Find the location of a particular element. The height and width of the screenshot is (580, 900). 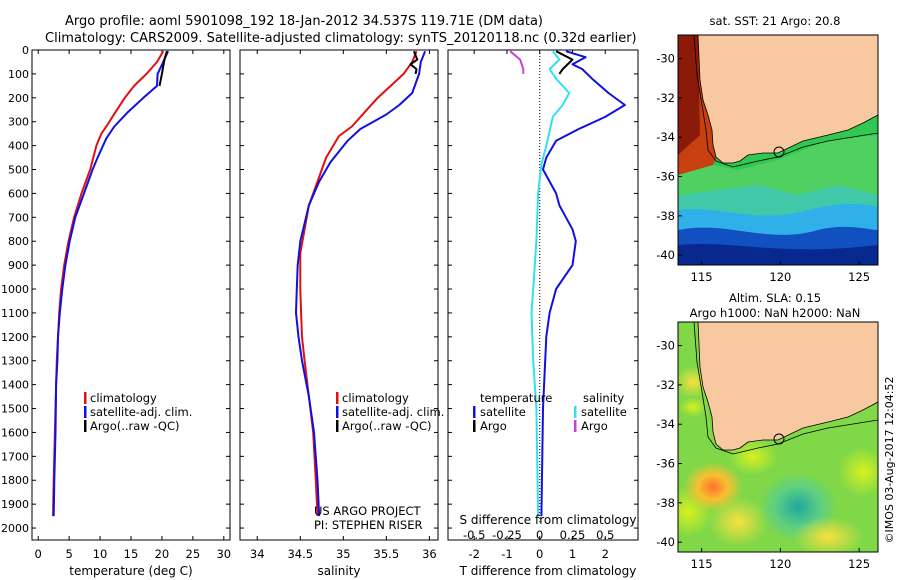

legend-label-s-argo: Argo is located at coordinates (594, 426).